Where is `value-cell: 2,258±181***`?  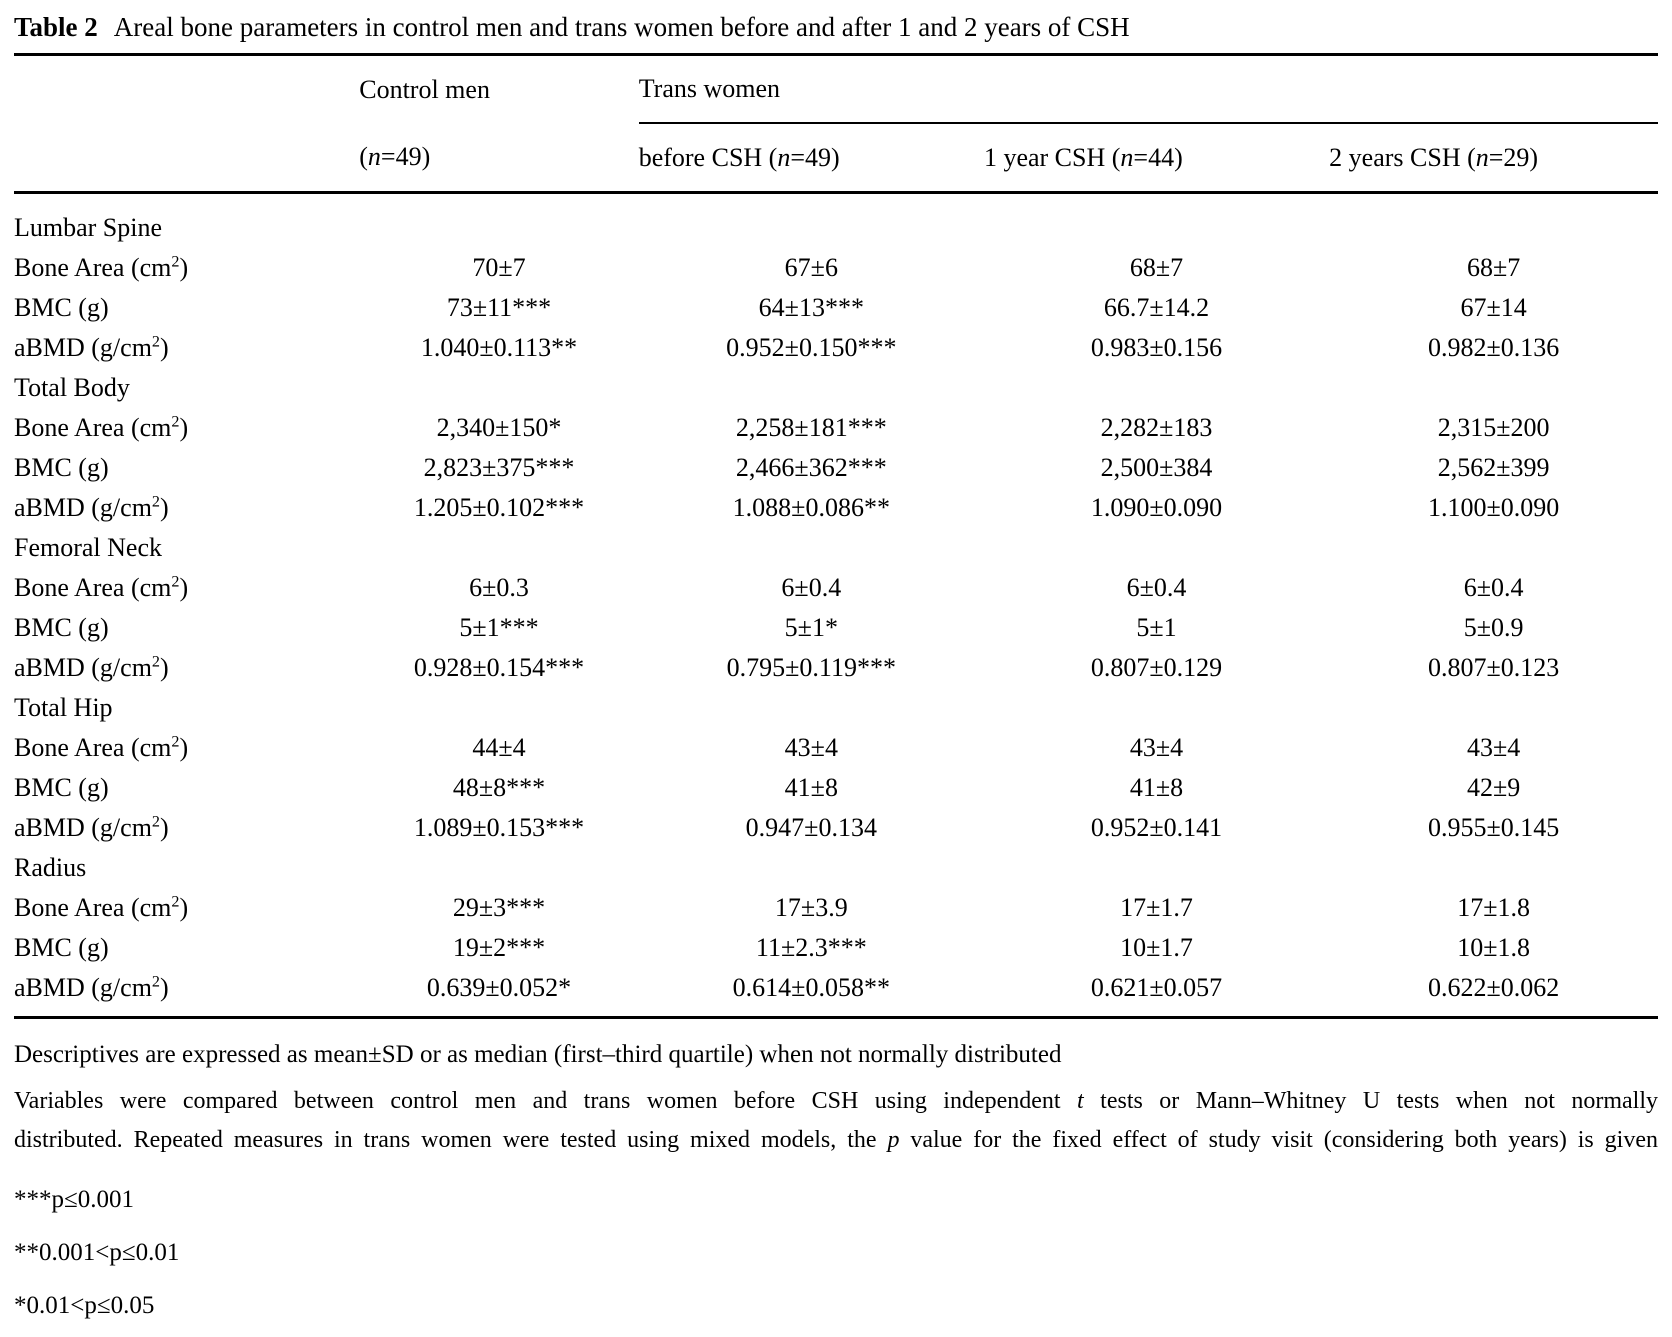
value-cell: 2,258±181*** is located at coordinates (811, 427).